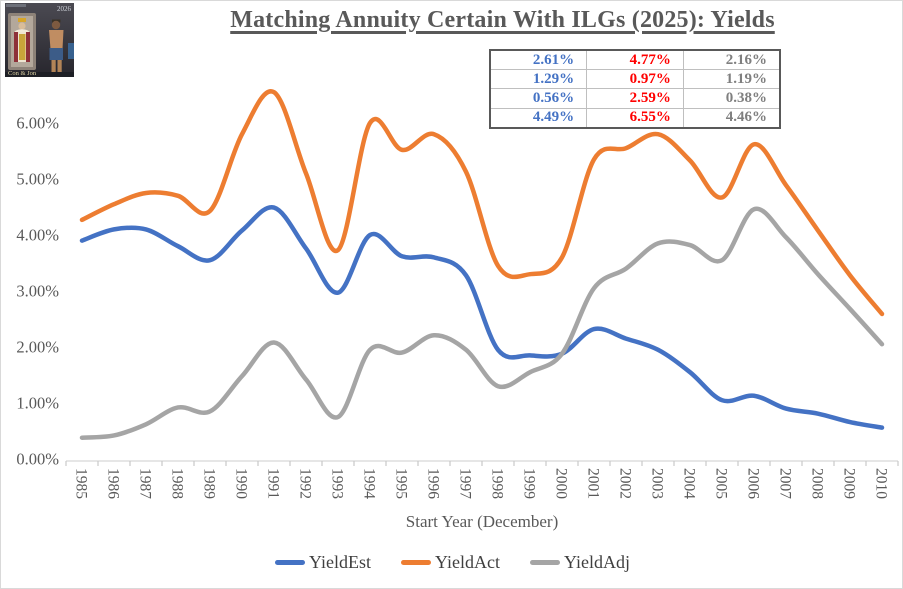 The width and height of the screenshot is (903, 589). Describe the element at coordinates (145, 483) in the screenshot. I see `x-axis-label: 1987` at that location.